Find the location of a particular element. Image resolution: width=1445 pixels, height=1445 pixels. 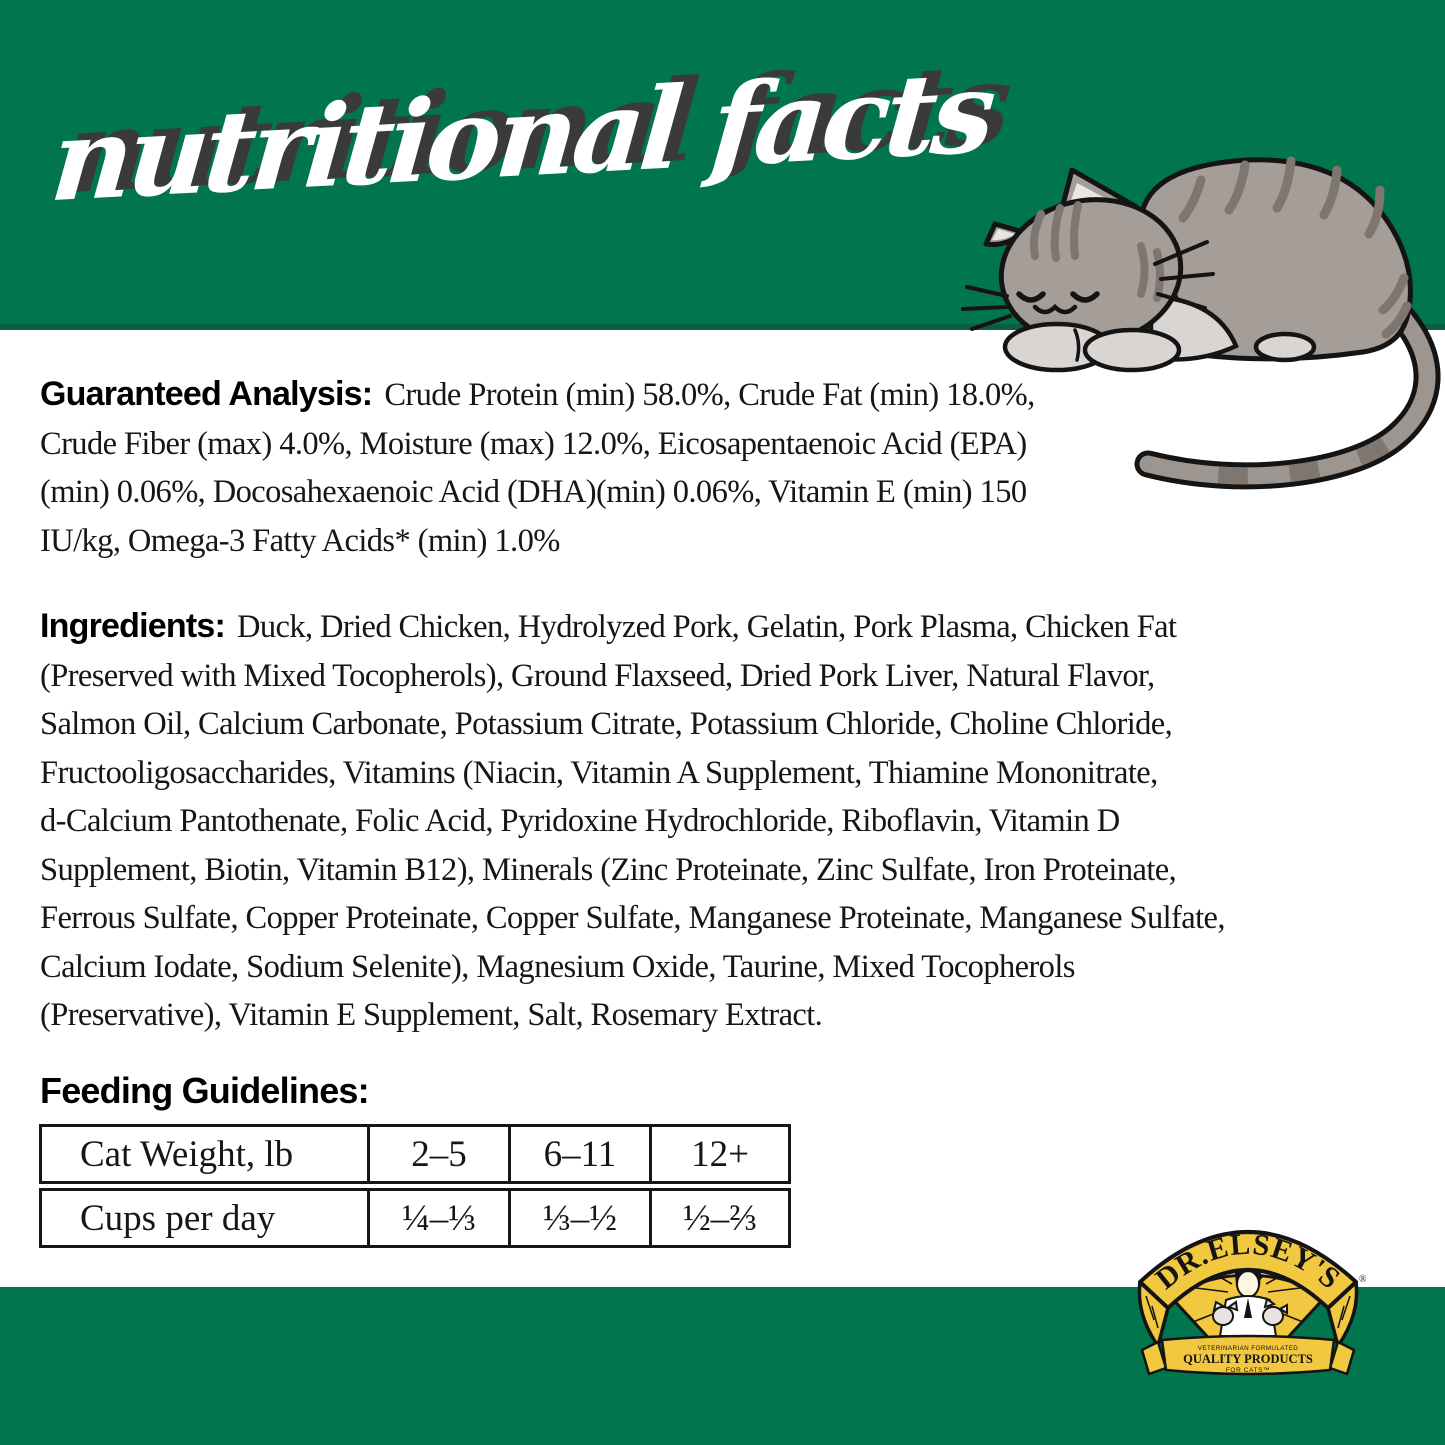

ribbon-top-text: VETERINARIAN FORMULATED is located at coordinates (1248, 1348).